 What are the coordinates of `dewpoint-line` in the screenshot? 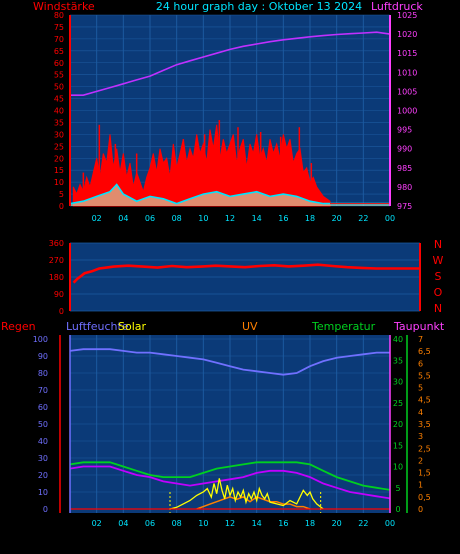 It's located at (230, 482).